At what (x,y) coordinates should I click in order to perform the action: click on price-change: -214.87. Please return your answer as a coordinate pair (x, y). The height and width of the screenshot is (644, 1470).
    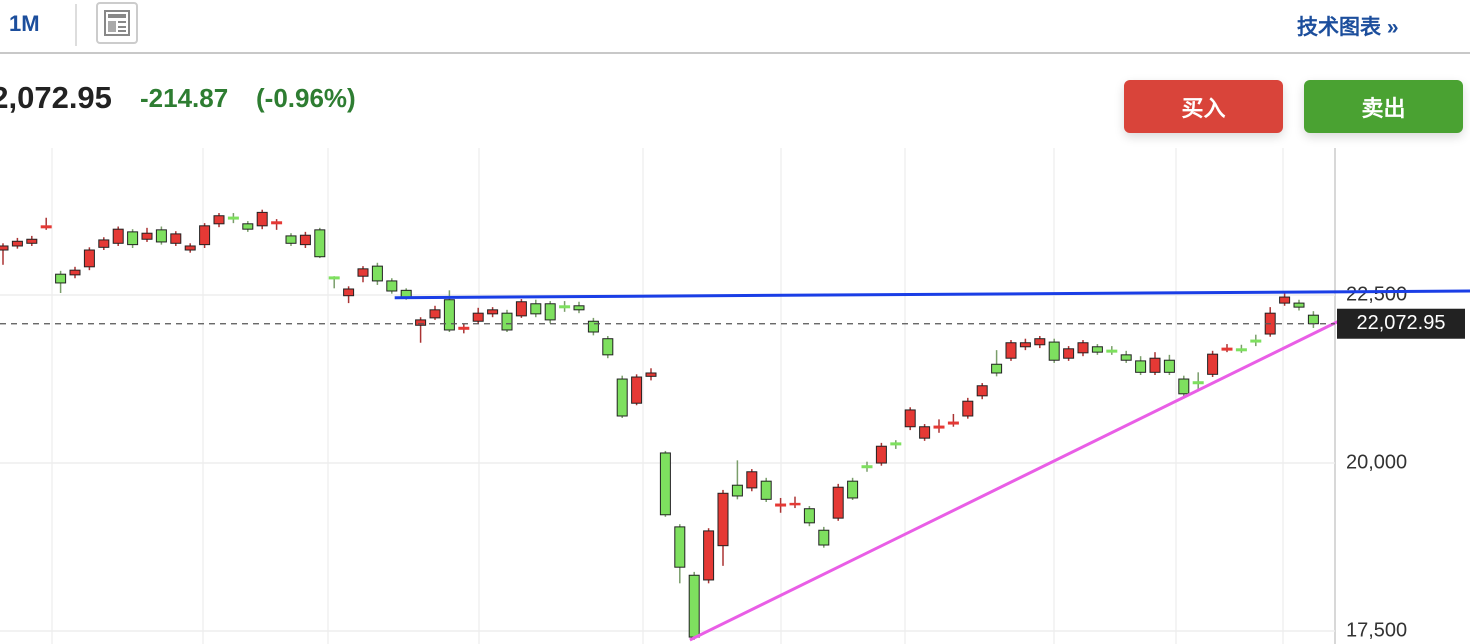
    Looking at the image, I should click on (184, 98).